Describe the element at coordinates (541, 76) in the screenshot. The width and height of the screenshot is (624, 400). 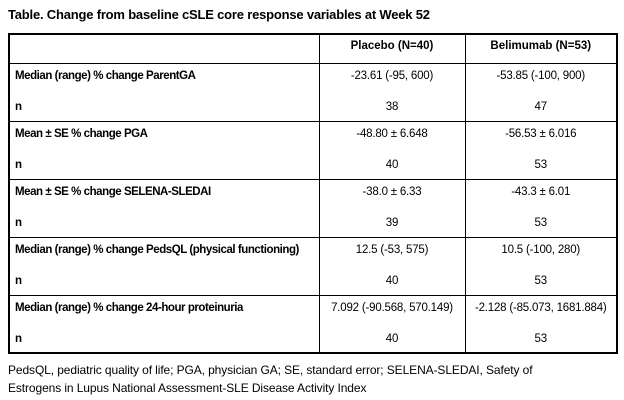
I see `belimumab-value: -53.85 (-100, 900)` at that location.